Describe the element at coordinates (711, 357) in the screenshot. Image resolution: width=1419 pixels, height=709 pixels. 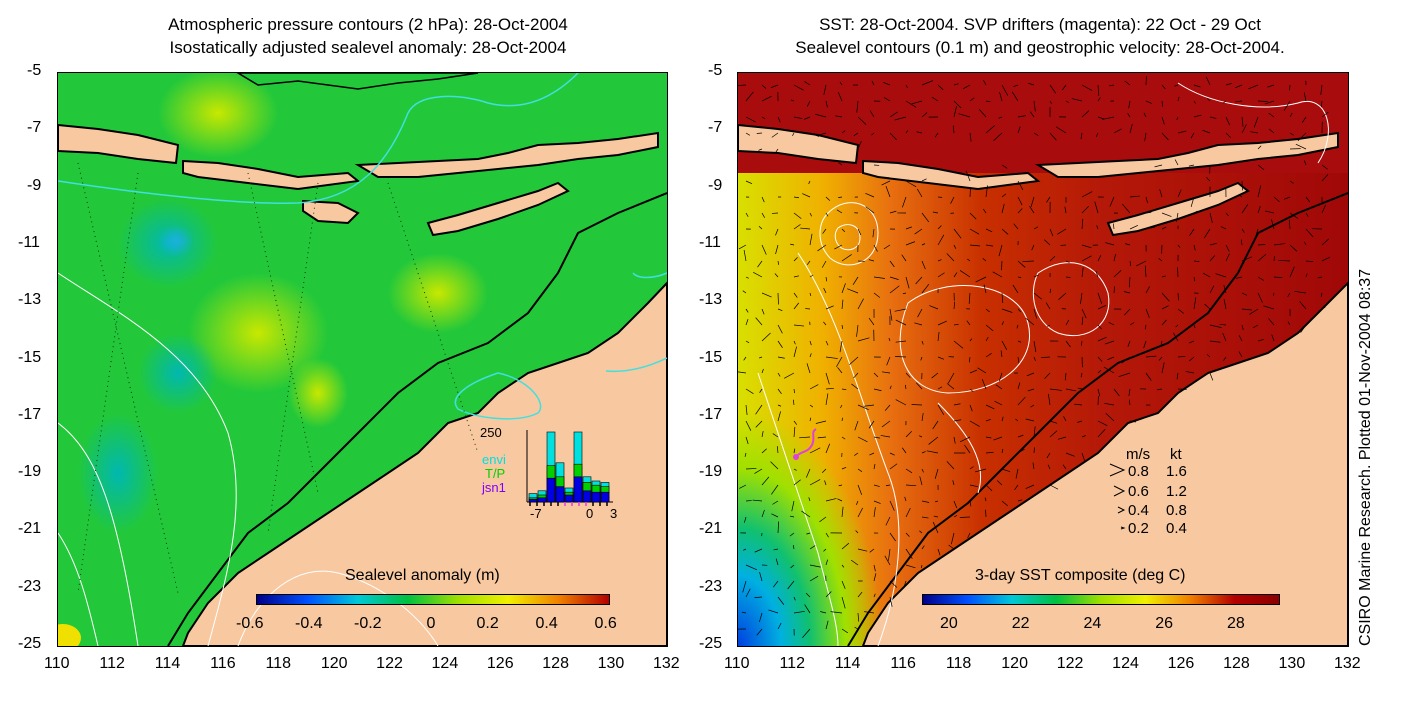
I see `right-y-tick-5: -15` at that location.